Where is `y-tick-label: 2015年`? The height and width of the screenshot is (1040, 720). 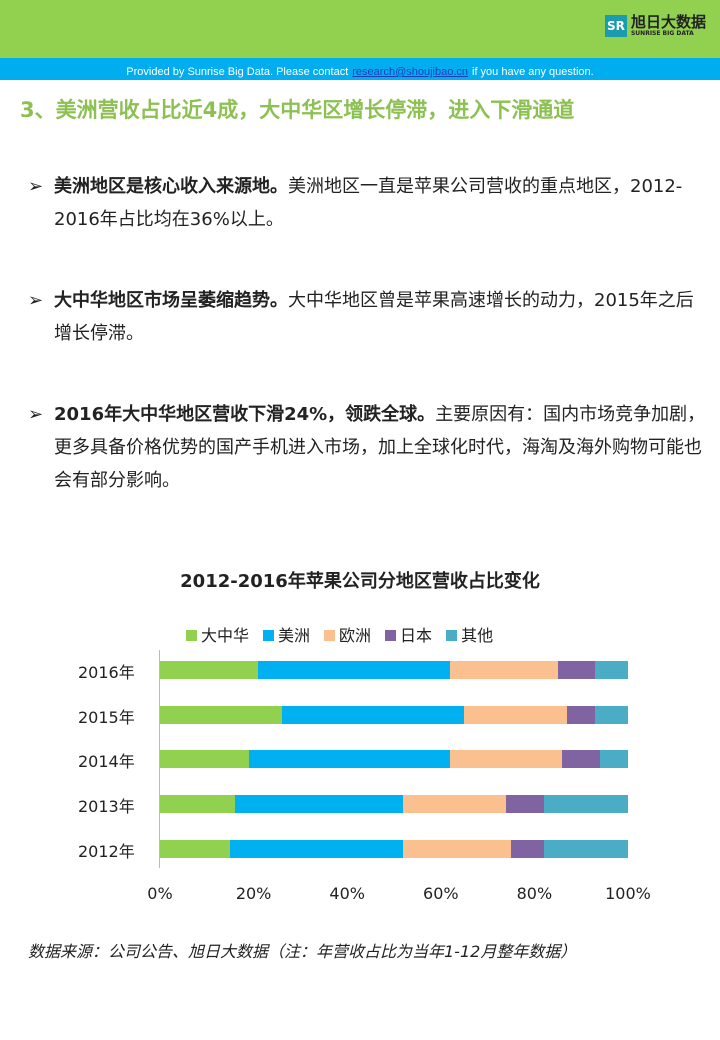
y-tick-label: 2015年 is located at coordinates (106, 717).